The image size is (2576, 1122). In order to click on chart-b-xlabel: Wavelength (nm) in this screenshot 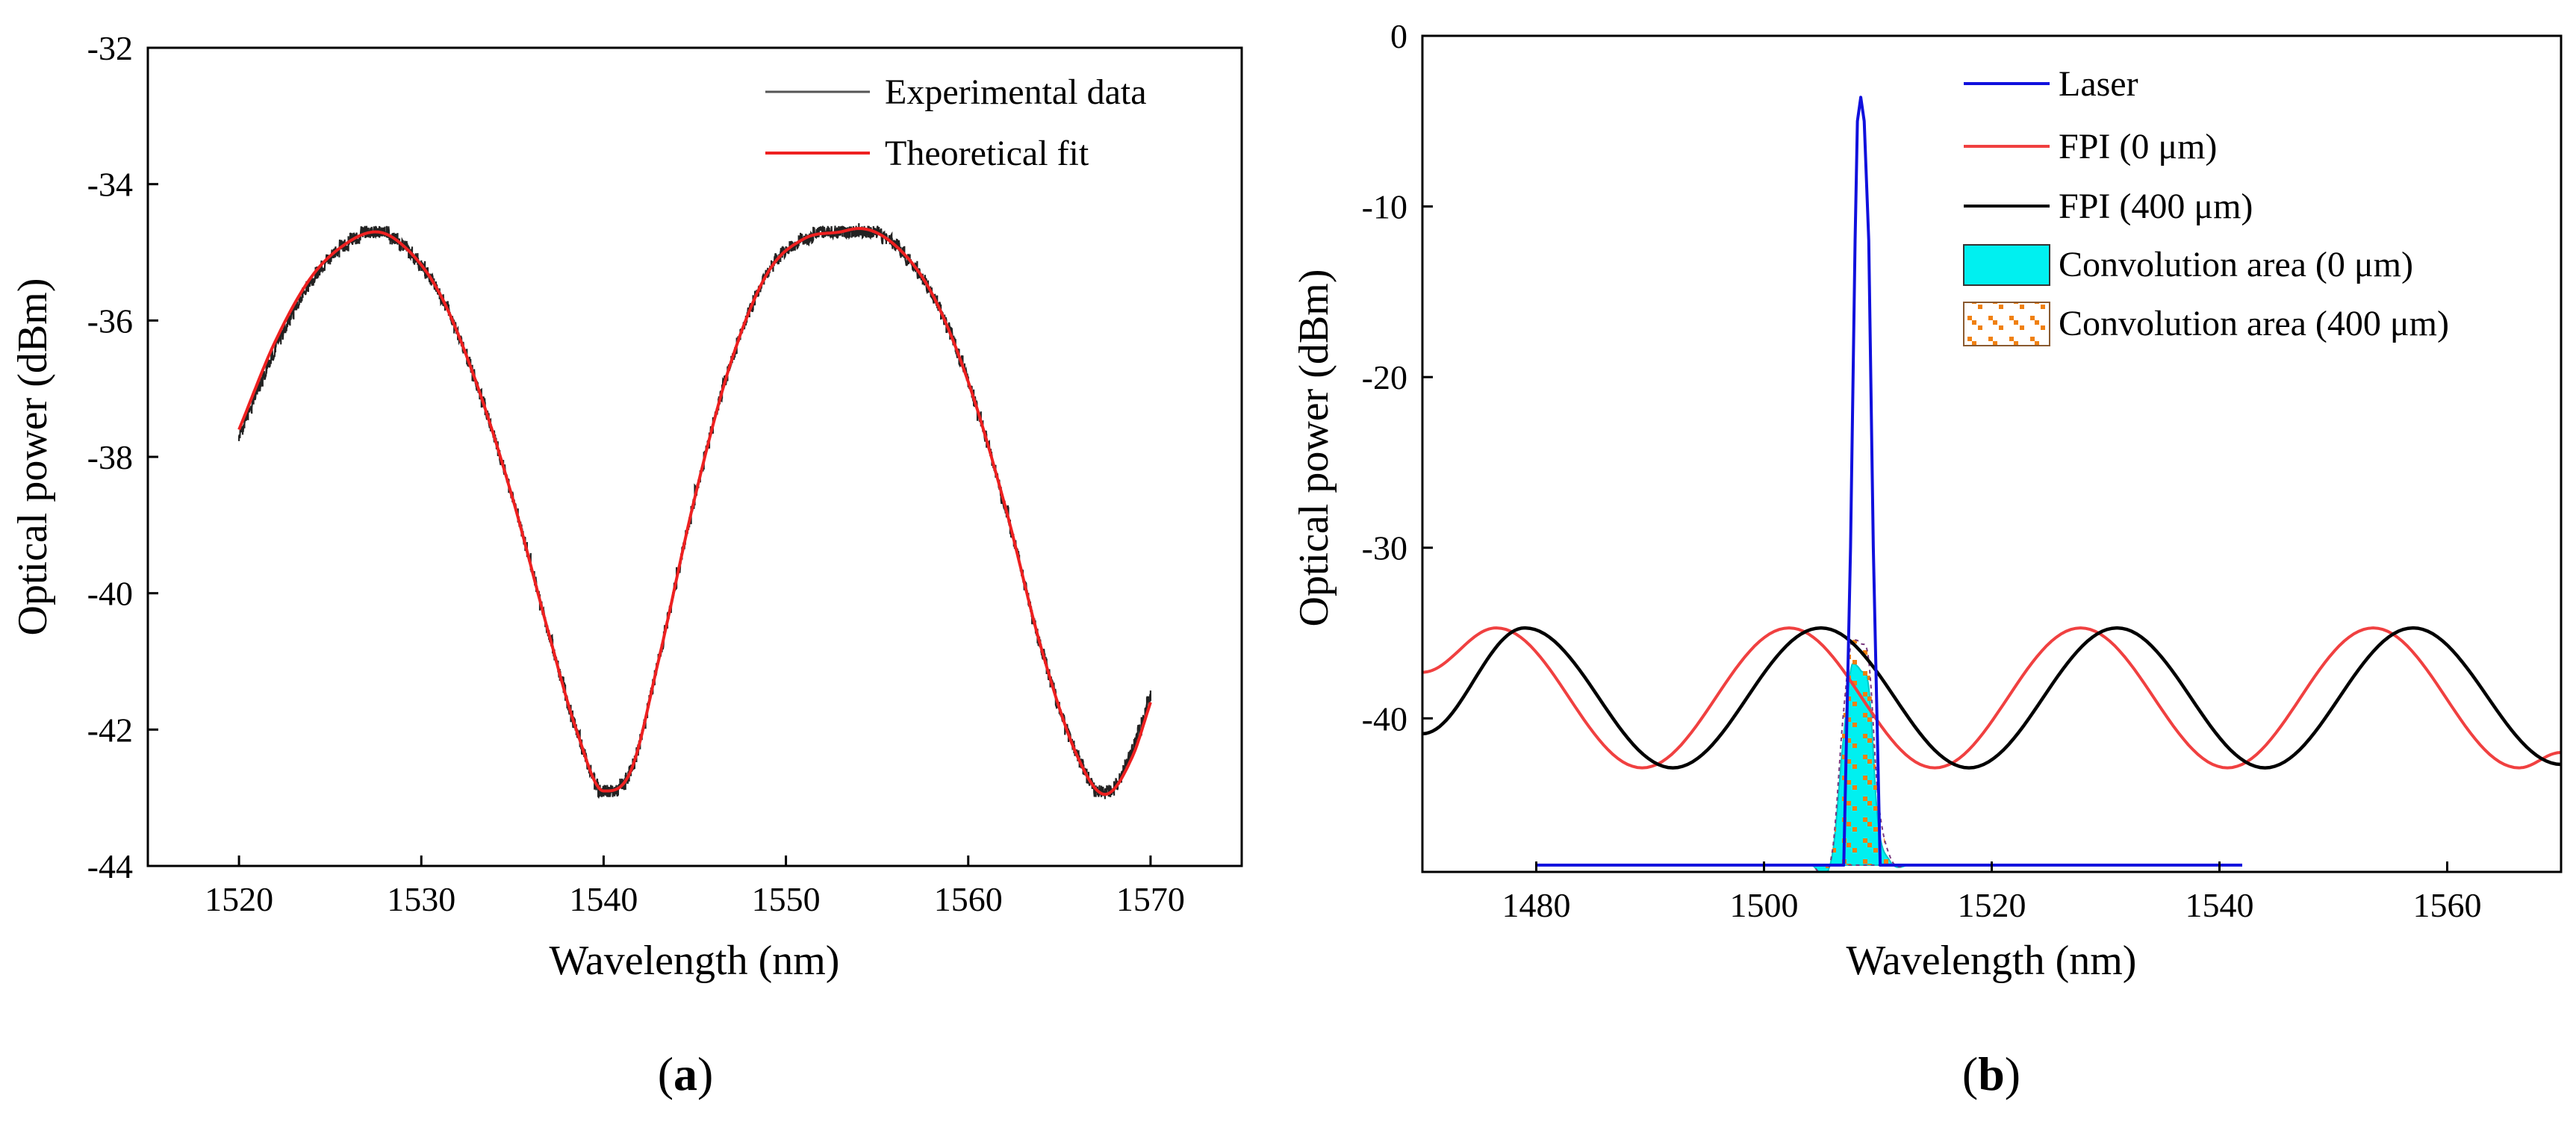, I will do `click(1992, 961)`.